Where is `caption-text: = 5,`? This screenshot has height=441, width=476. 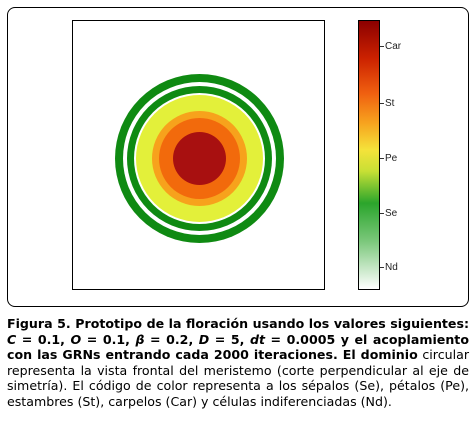
caption-text: = 5, is located at coordinates (229, 339).